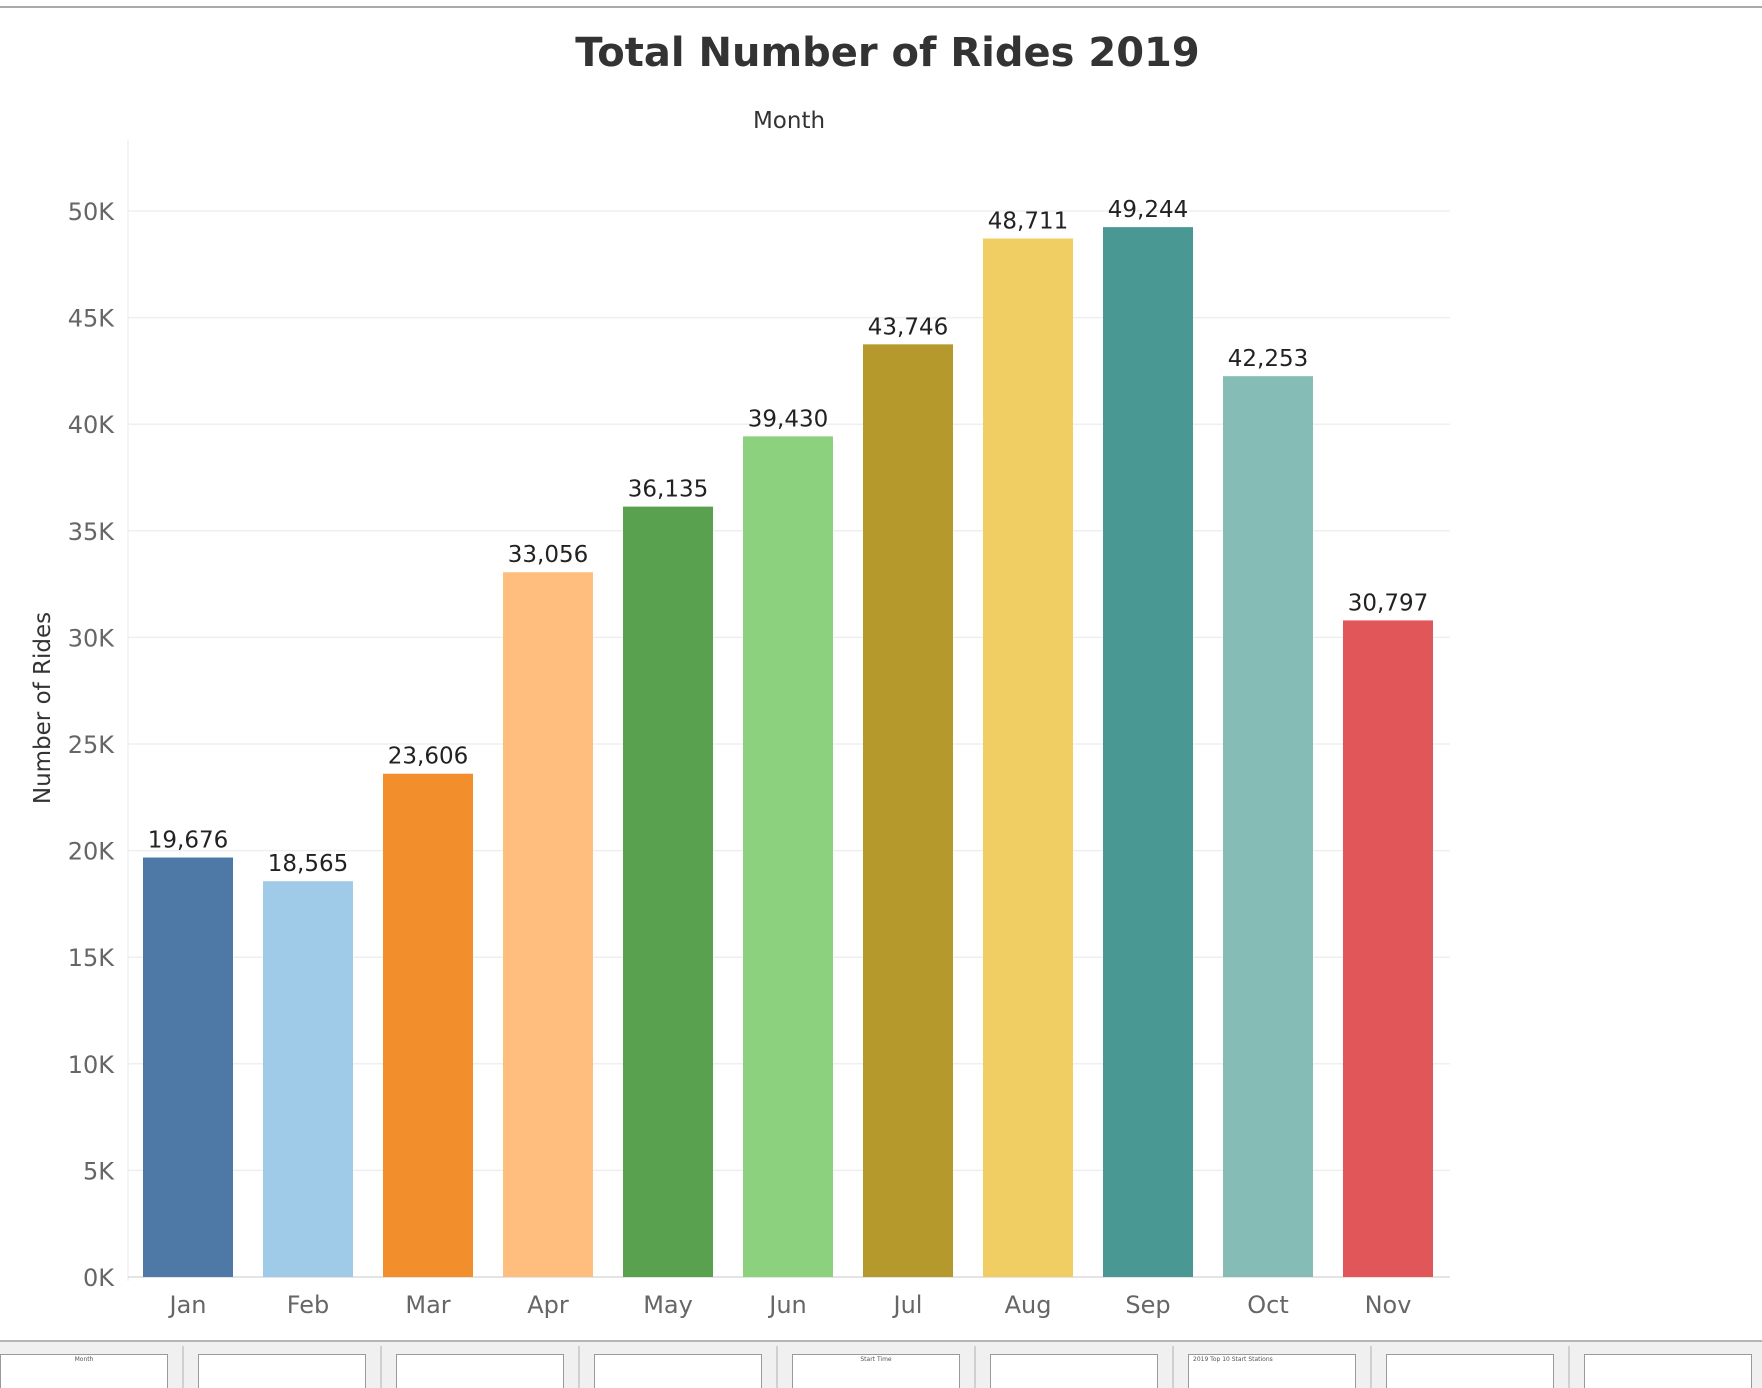 The height and width of the screenshot is (1388, 1762). I want to click on bar-feb, so click(308, 1079).